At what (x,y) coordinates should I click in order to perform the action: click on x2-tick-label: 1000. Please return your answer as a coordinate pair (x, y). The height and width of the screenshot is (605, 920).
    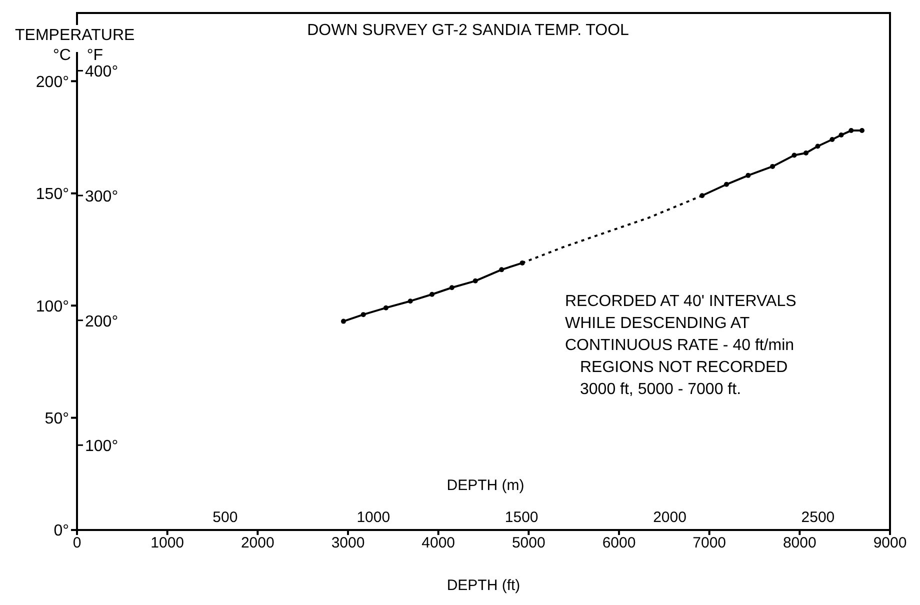
    Looking at the image, I should click on (373, 517).